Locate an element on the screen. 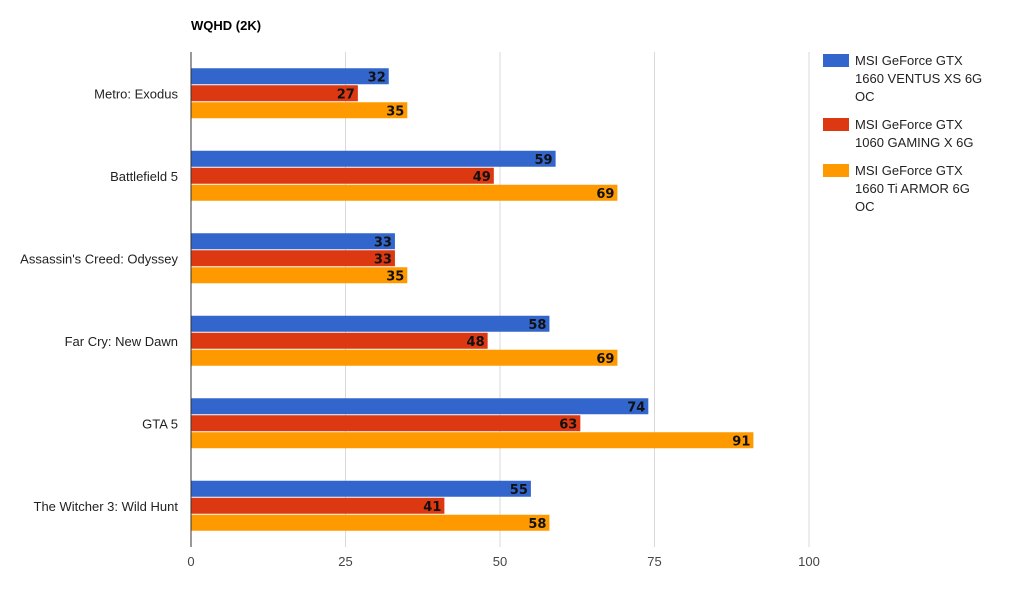 The image size is (1024, 593). x-tick-label: 75 is located at coordinates (654, 561).